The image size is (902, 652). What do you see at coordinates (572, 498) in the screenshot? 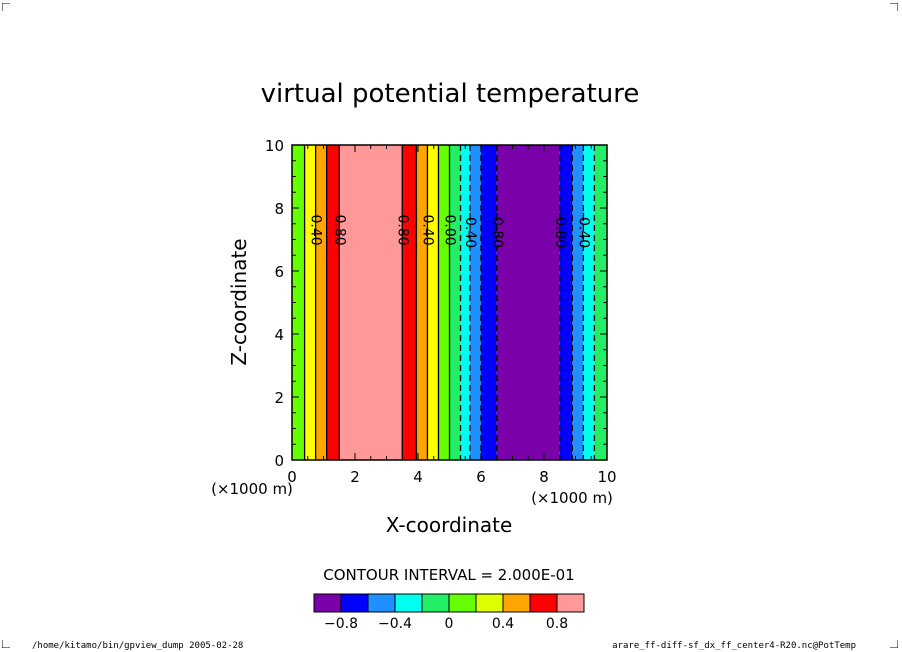
I see `x-unit-label-right: (×1000 m)` at bounding box center [572, 498].